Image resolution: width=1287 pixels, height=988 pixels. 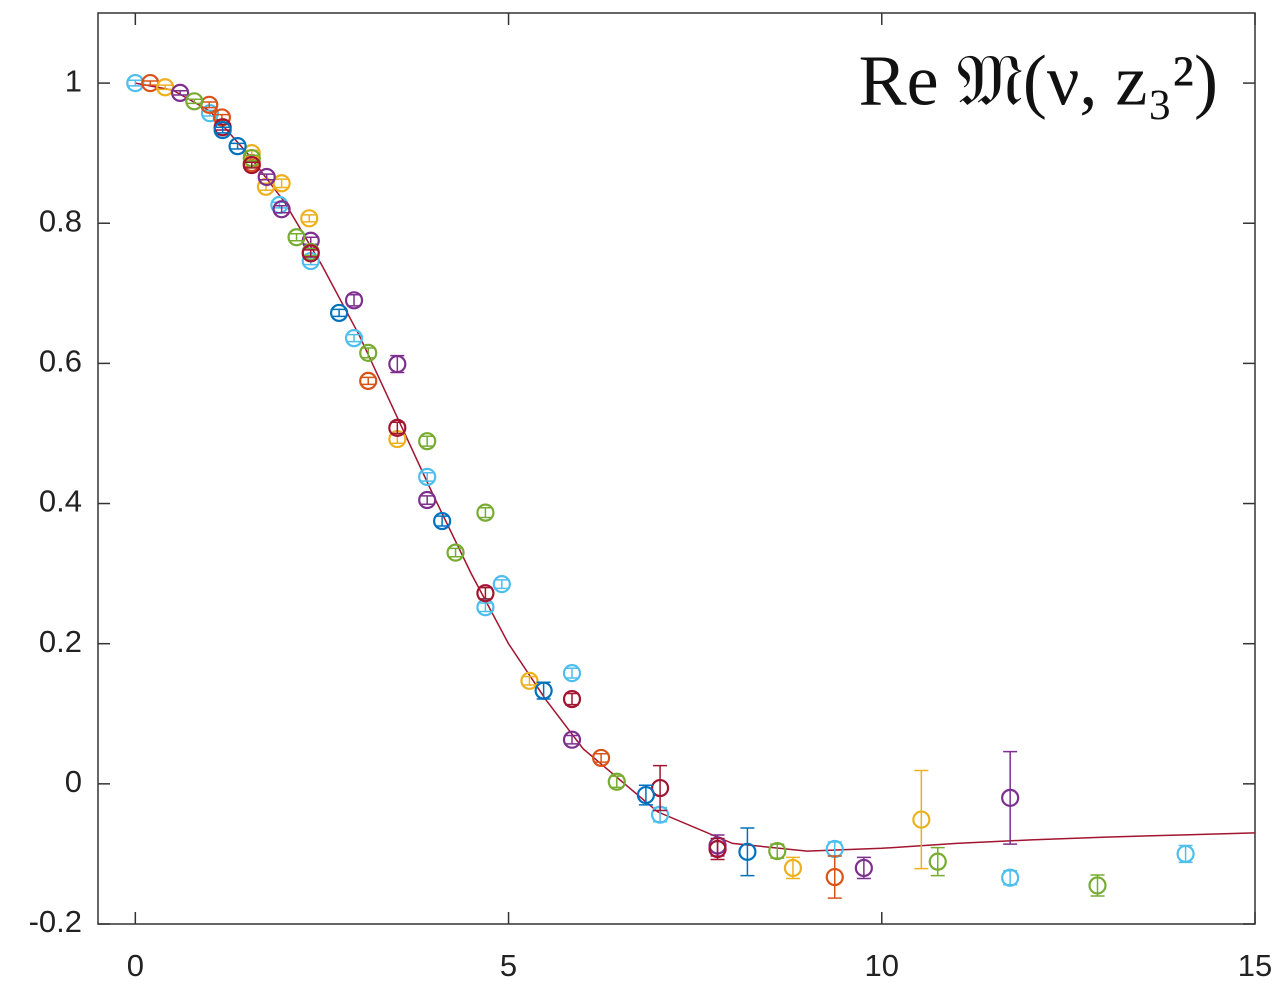 I want to click on y-tick-label: 0.2, so click(x=60, y=641).